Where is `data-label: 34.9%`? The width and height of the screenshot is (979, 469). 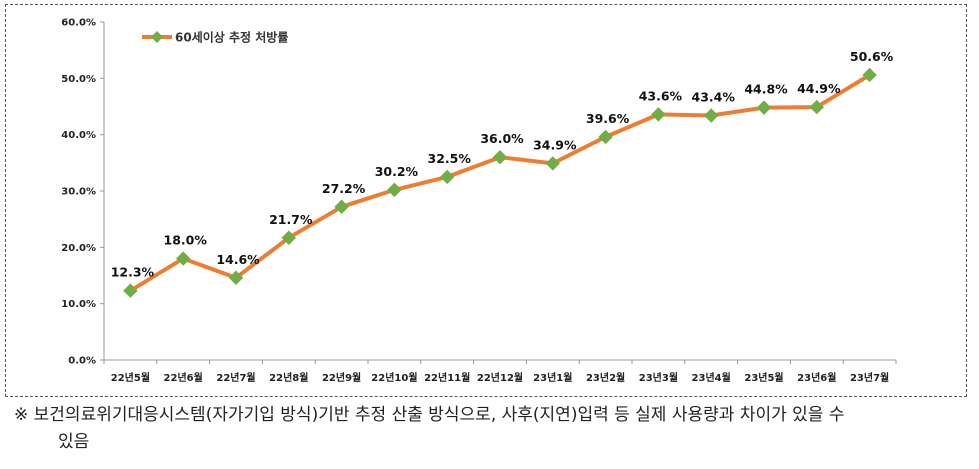 data-label: 34.9% is located at coordinates (555, 144).